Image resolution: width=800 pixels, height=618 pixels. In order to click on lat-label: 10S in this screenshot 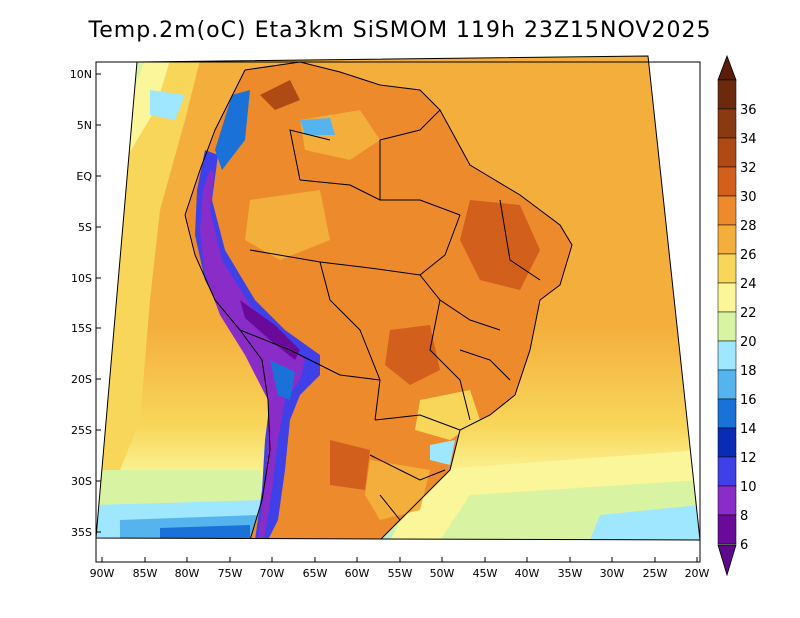, I will do `click(81, 278)`.